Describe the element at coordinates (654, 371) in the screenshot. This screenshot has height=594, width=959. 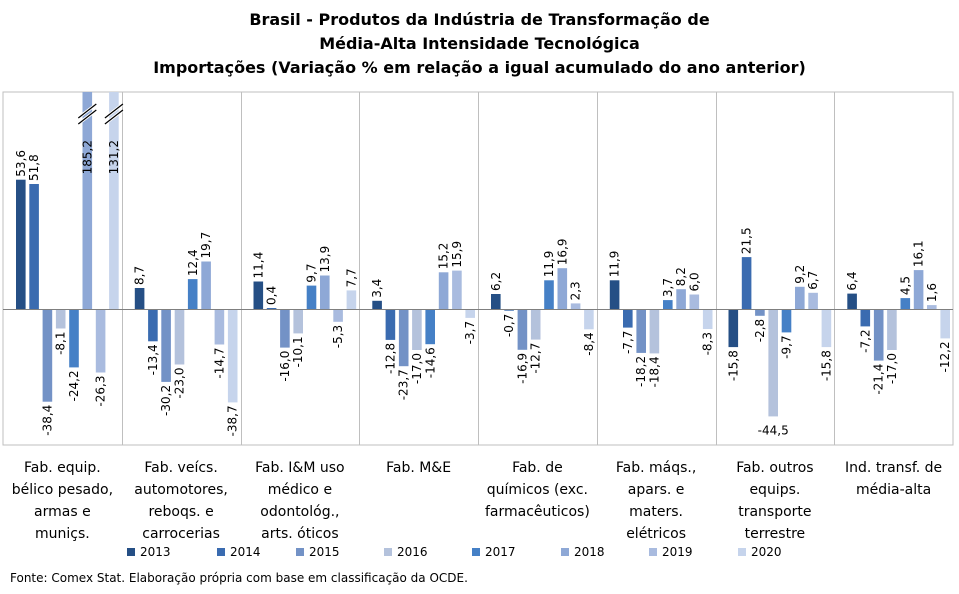
I see `data-label: -18,4` at that location.